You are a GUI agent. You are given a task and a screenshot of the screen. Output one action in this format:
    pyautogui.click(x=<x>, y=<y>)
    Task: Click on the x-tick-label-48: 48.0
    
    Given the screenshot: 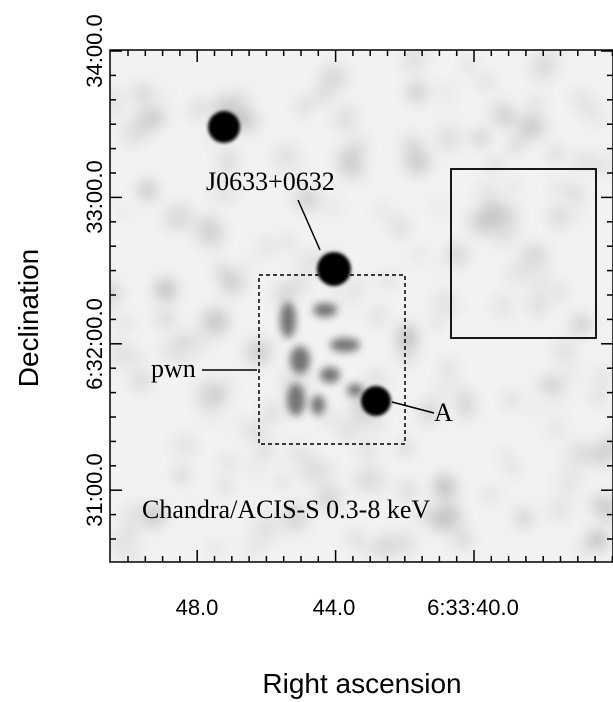 What is the action you would take?
    pyautogui.click(x=197, y=607)
    